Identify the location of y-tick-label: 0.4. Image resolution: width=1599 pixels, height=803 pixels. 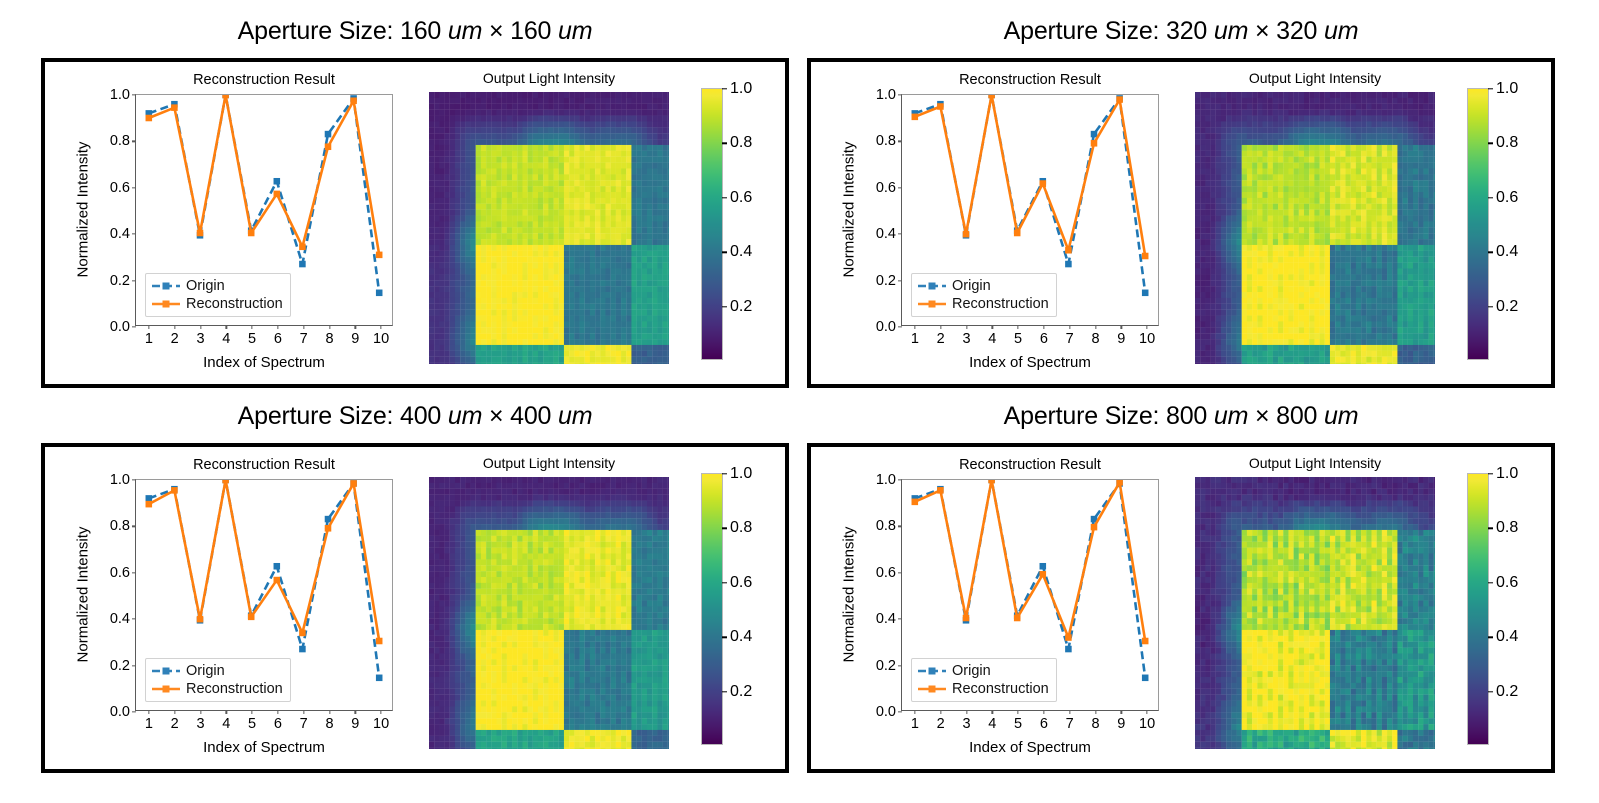
(119, 234).